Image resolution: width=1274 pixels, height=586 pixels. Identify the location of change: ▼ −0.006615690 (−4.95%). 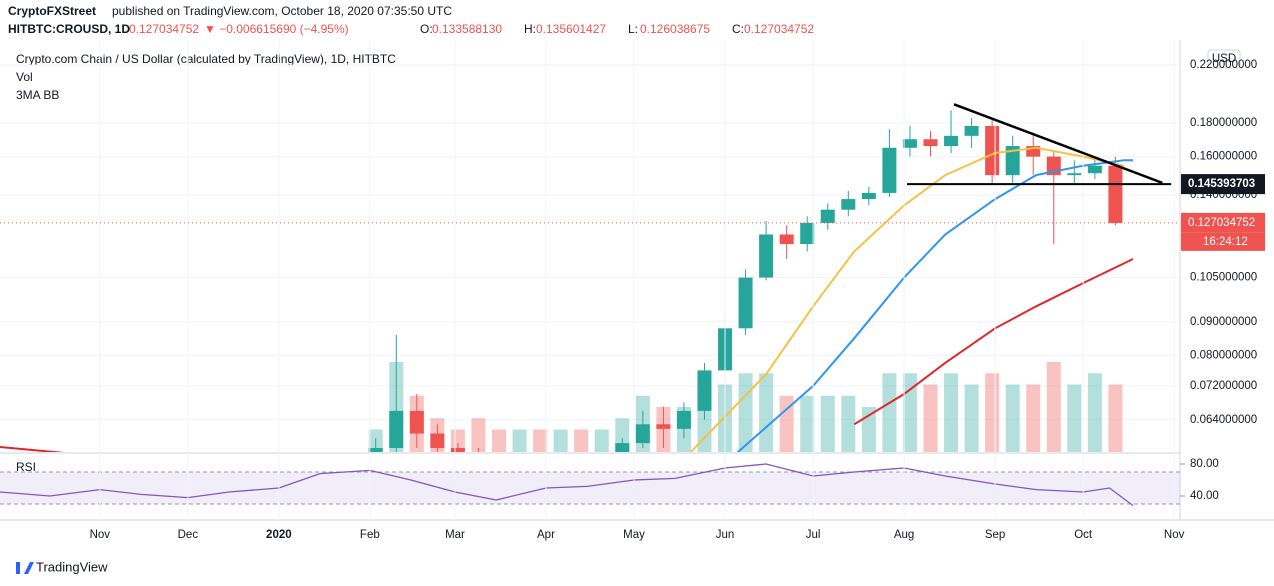
(276, 29).